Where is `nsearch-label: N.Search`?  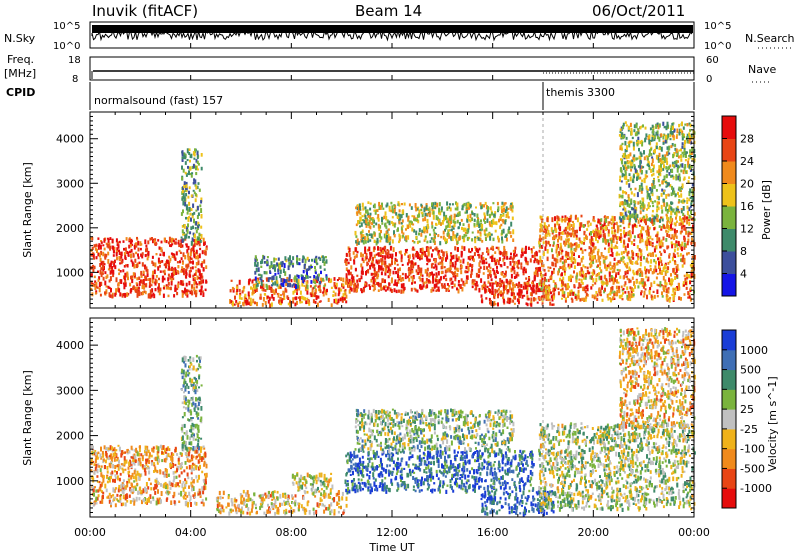 nsearch-label: N.Search is located at coordinates (770, 38).